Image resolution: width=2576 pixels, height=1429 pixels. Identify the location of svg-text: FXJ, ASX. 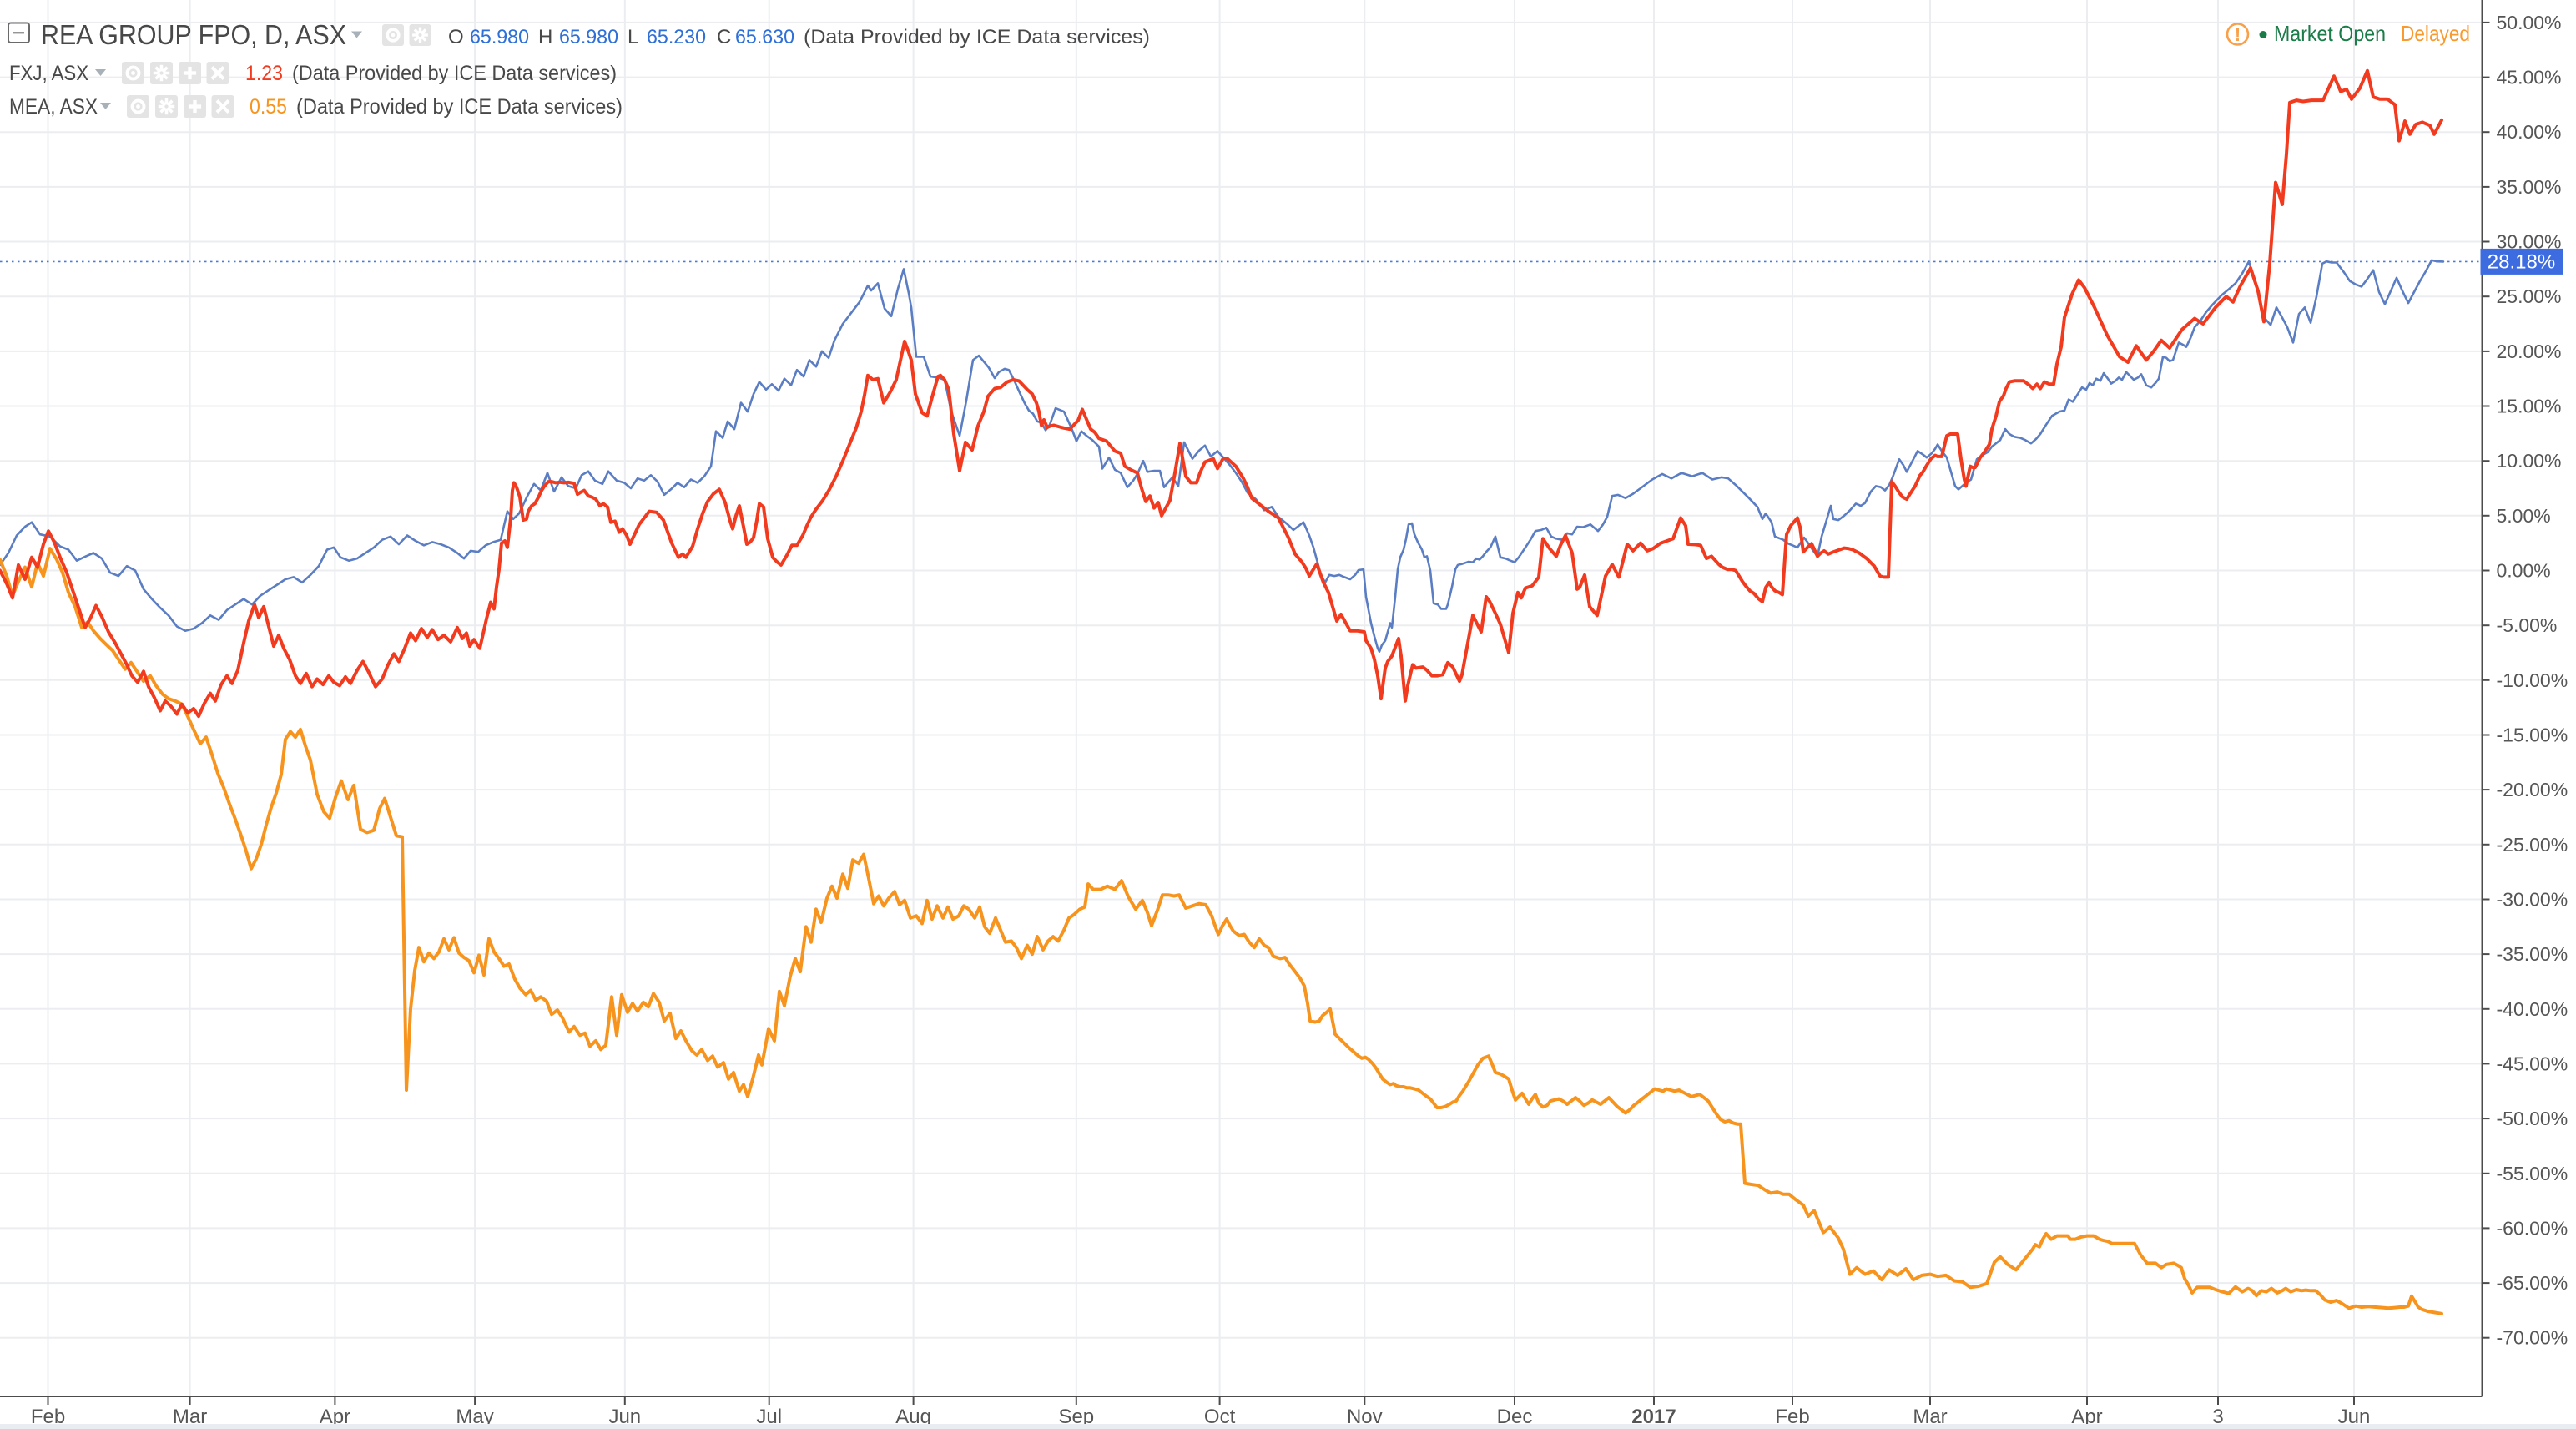
(49, 73).